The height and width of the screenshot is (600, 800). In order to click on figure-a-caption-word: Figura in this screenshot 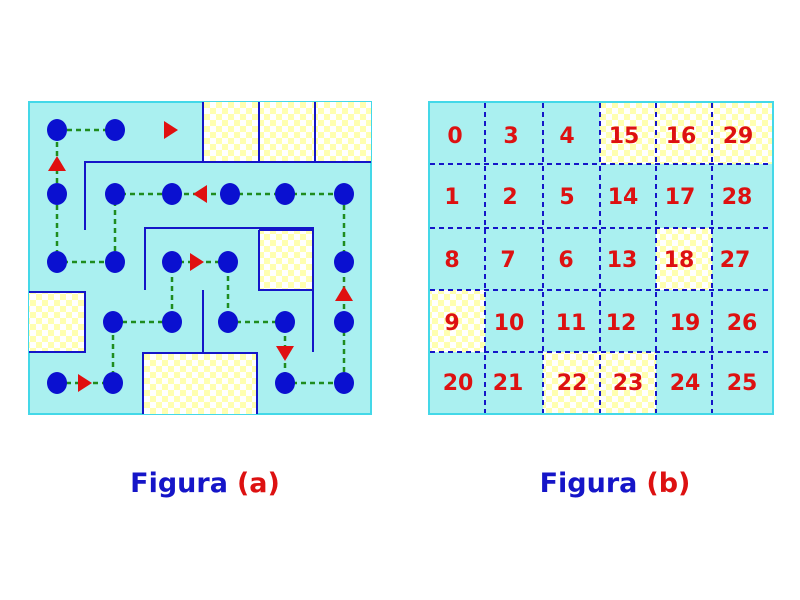, I will do `click(179, 483)`.